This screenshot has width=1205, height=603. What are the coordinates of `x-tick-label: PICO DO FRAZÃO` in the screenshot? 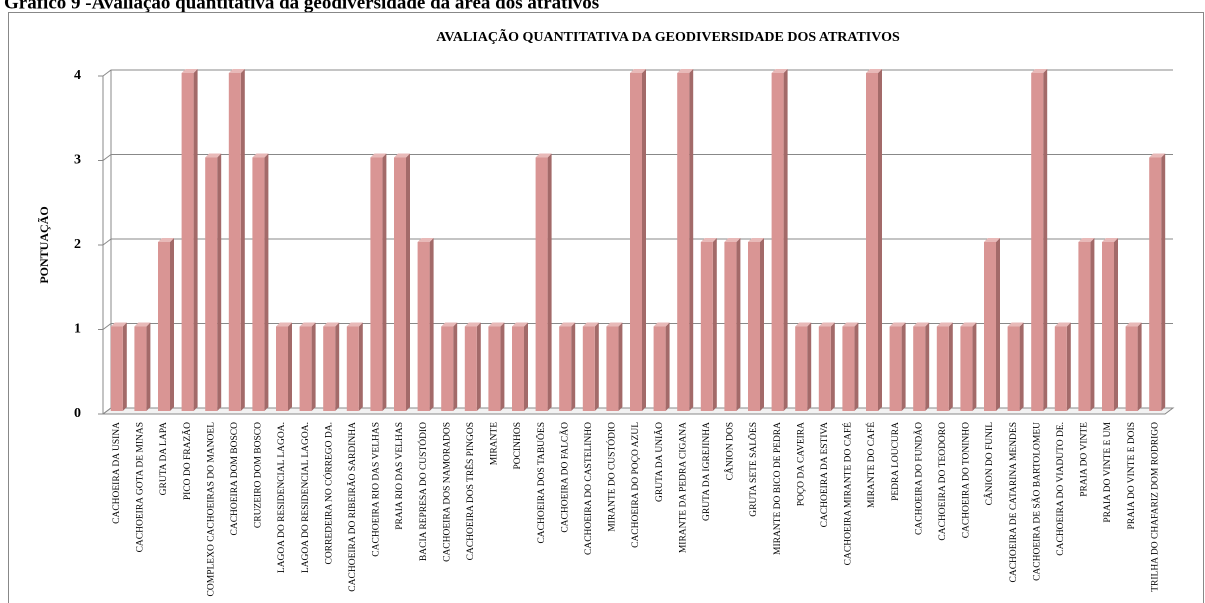 It's located at (187, 461).